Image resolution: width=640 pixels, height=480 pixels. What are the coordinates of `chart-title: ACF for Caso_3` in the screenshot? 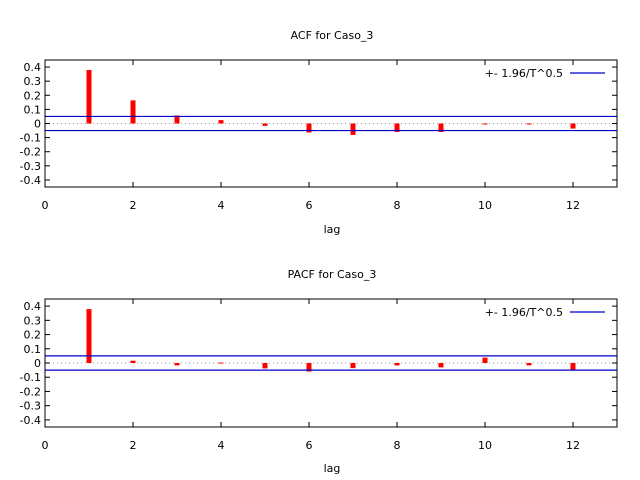 It's located at (332, 35).